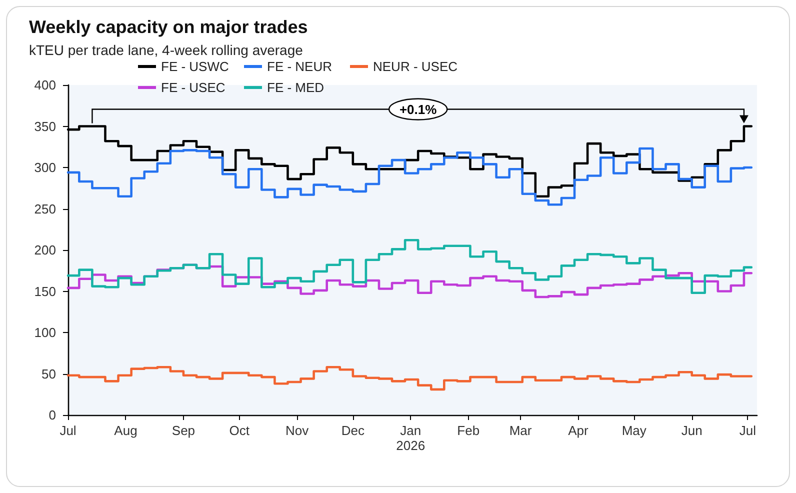 The width and height of the screenshot is (796, 493). Describe the element at coordinates (634, 430) in the screenshot. I see `x-tick-label: May` at that location.